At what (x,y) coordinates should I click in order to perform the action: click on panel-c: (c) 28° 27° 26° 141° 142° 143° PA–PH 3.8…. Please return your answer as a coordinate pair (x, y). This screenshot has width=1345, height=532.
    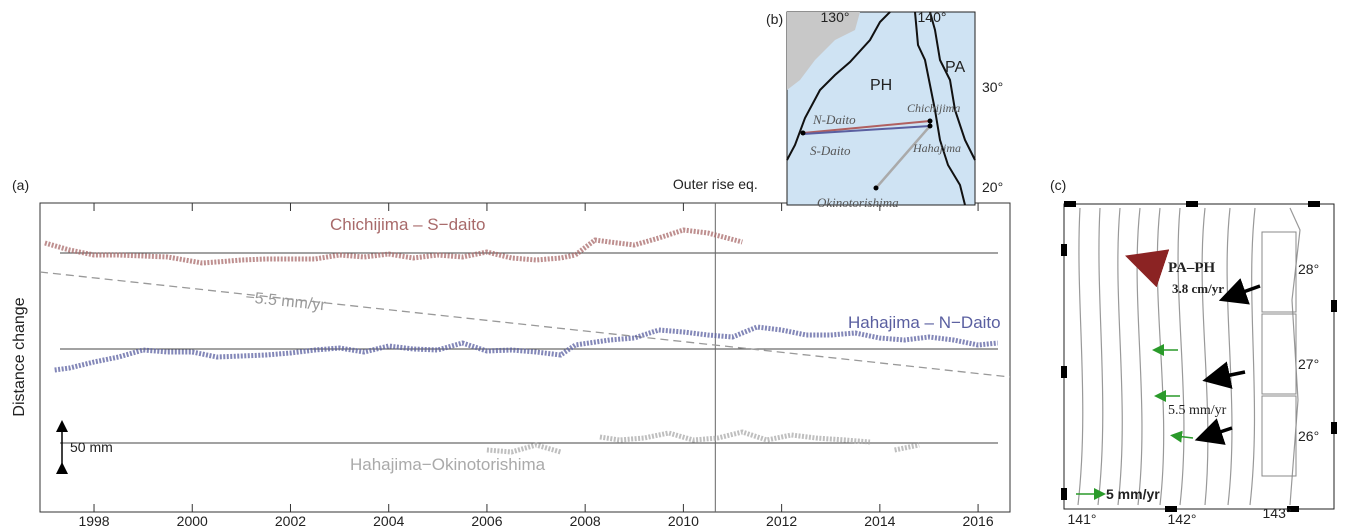
    Looking at the image, I should click on (1193, 352).